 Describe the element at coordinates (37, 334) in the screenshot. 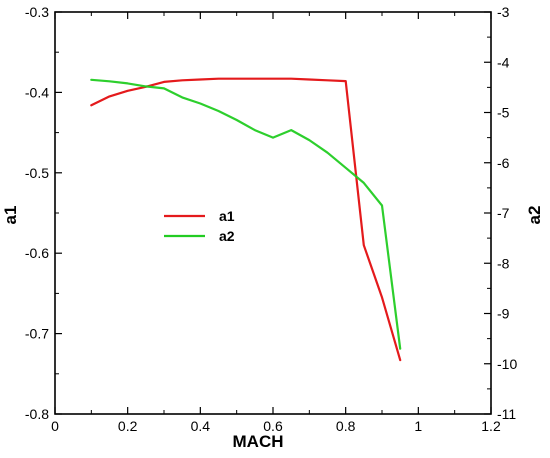

I see `y-left-tick-label-1: -0.7` at that location.